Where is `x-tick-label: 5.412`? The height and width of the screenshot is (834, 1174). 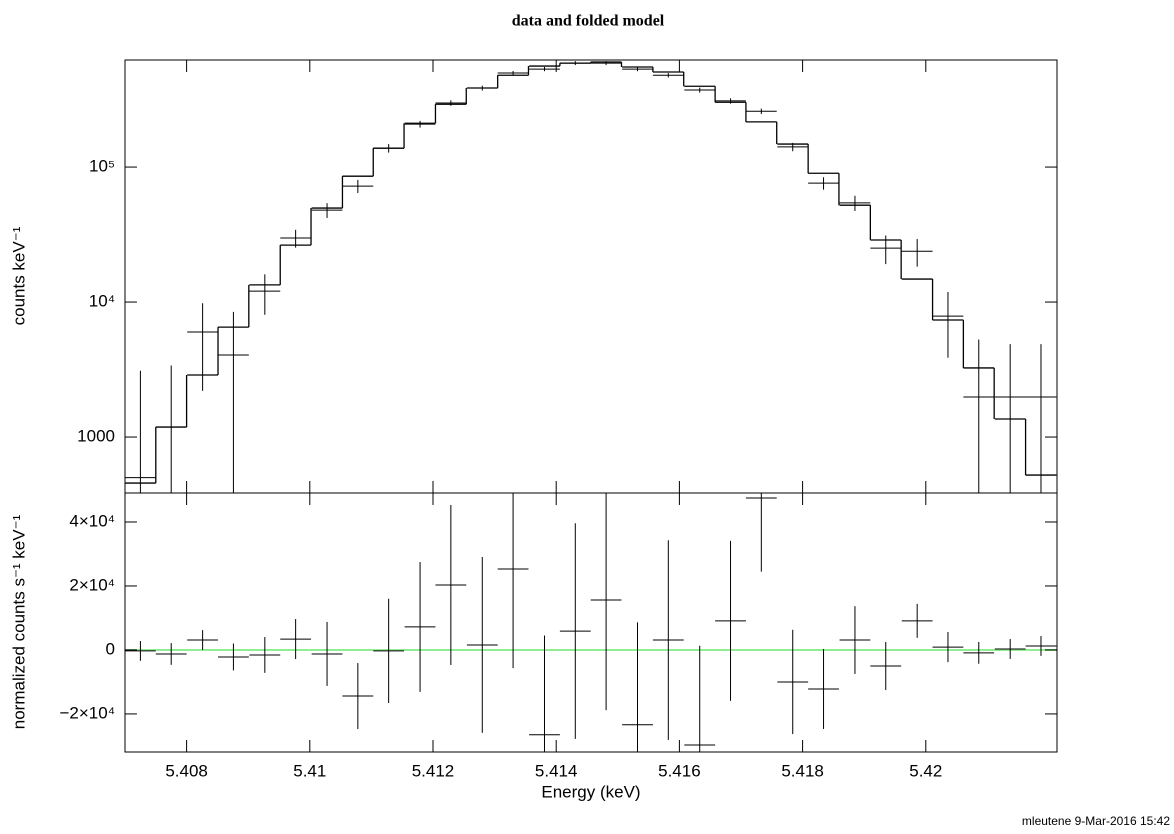 x-tick-label: 5.412 is located at coordinates (433, 770).